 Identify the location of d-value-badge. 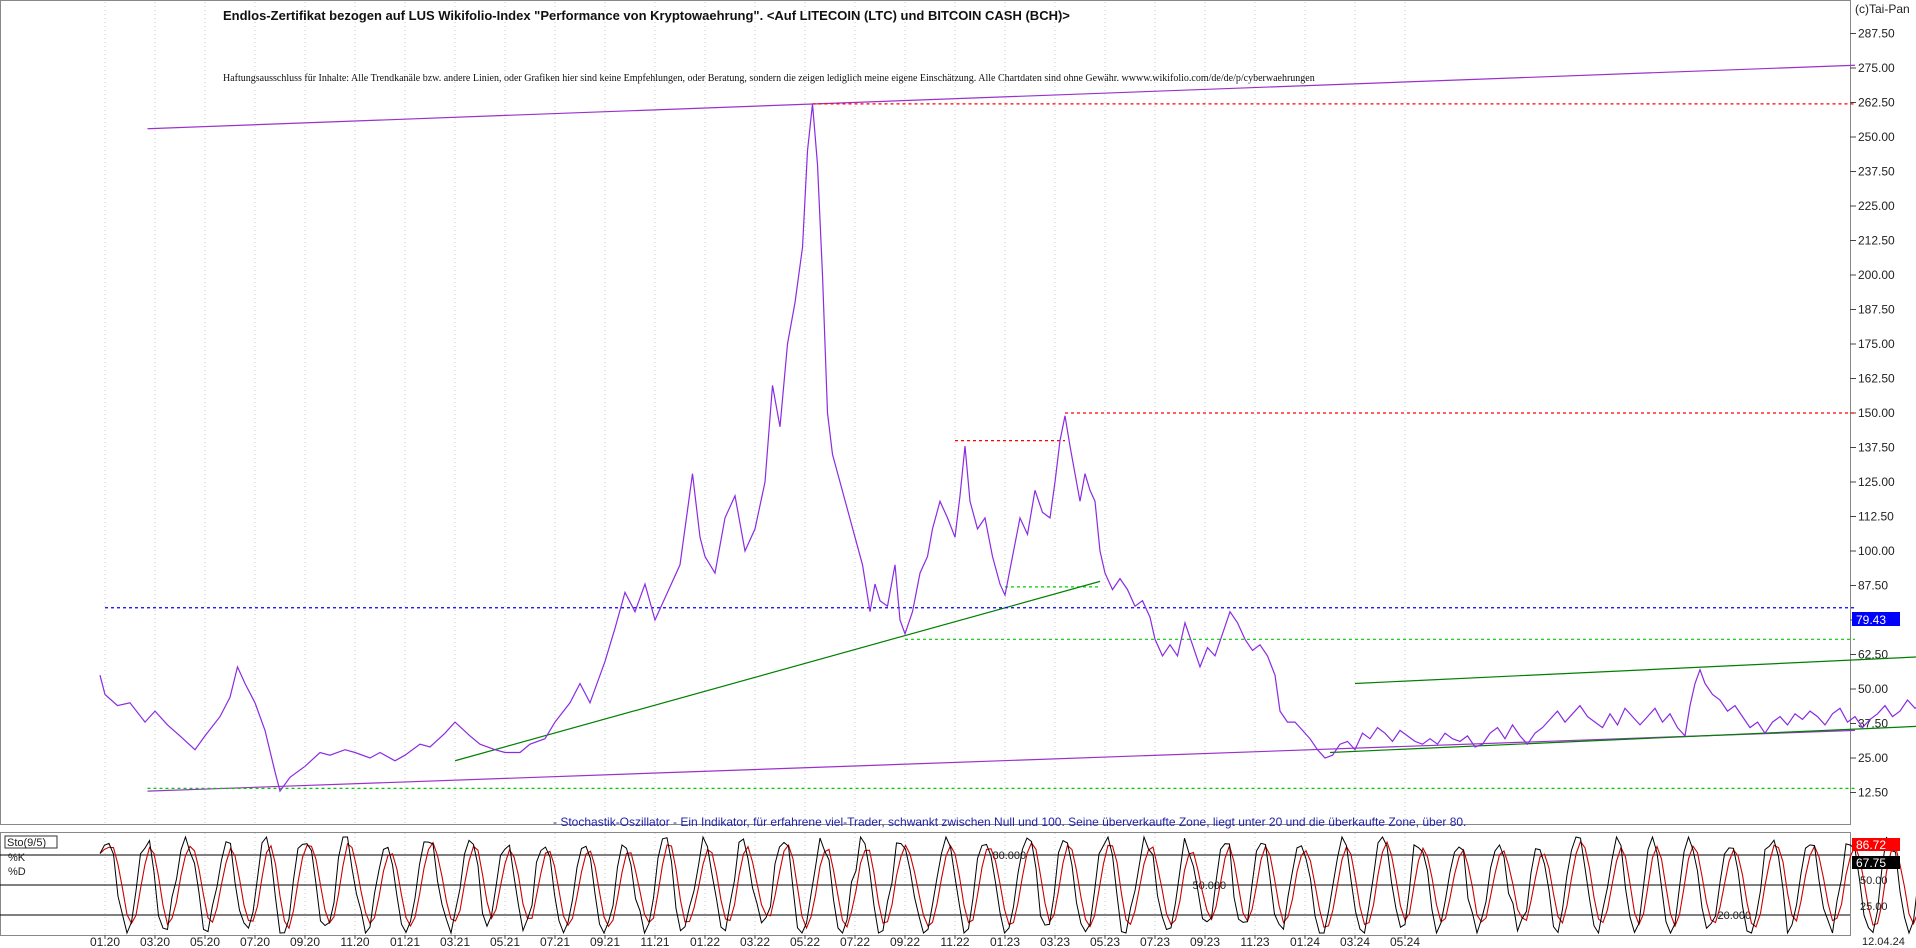
(1876, 862).